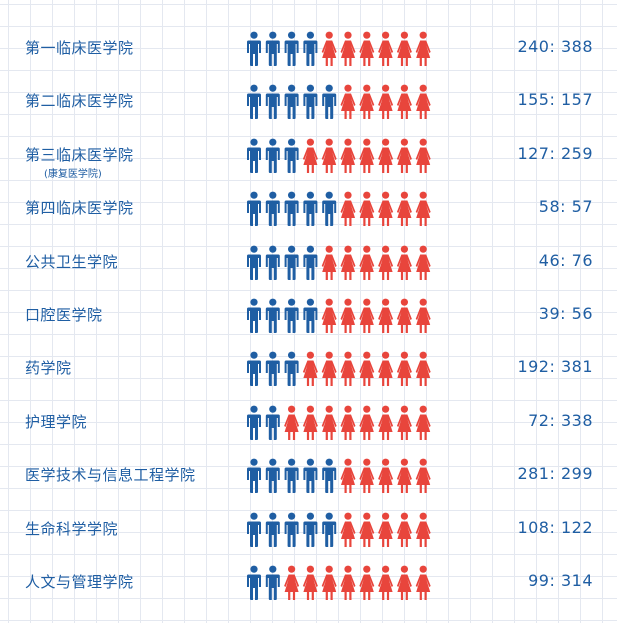 This screenshot has width=617, height=623. I want to click on ratio-label: 58: 57, so click(565, 207).